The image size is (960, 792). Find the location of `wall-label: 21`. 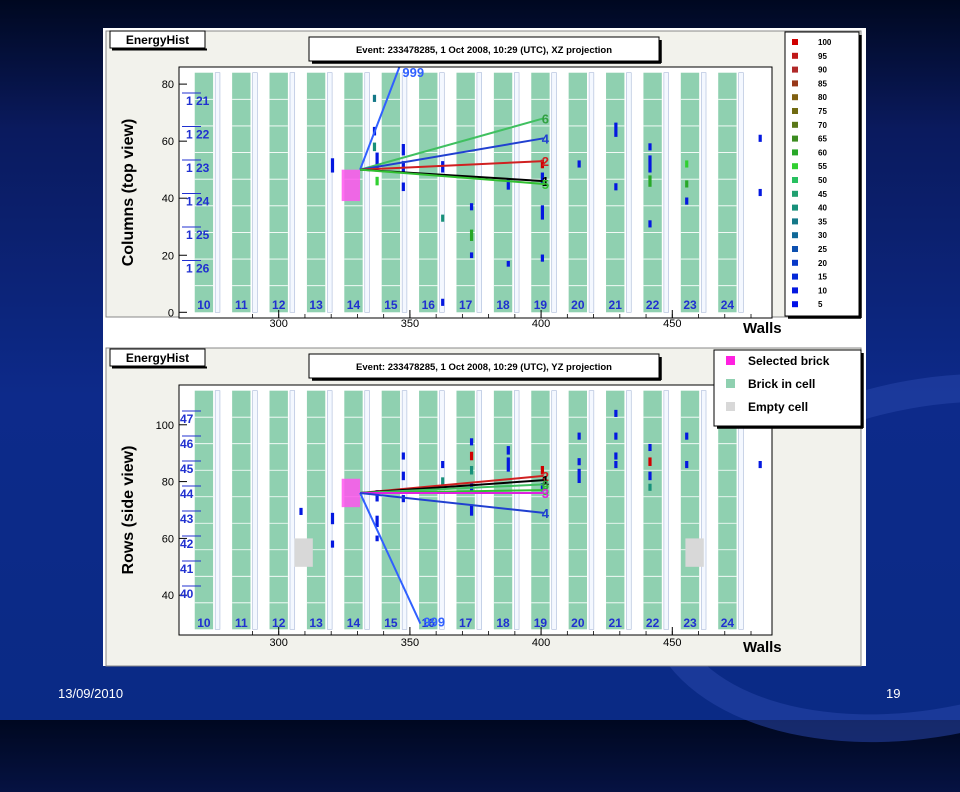

wall-label: 21 is located at coordinates (616, 623).